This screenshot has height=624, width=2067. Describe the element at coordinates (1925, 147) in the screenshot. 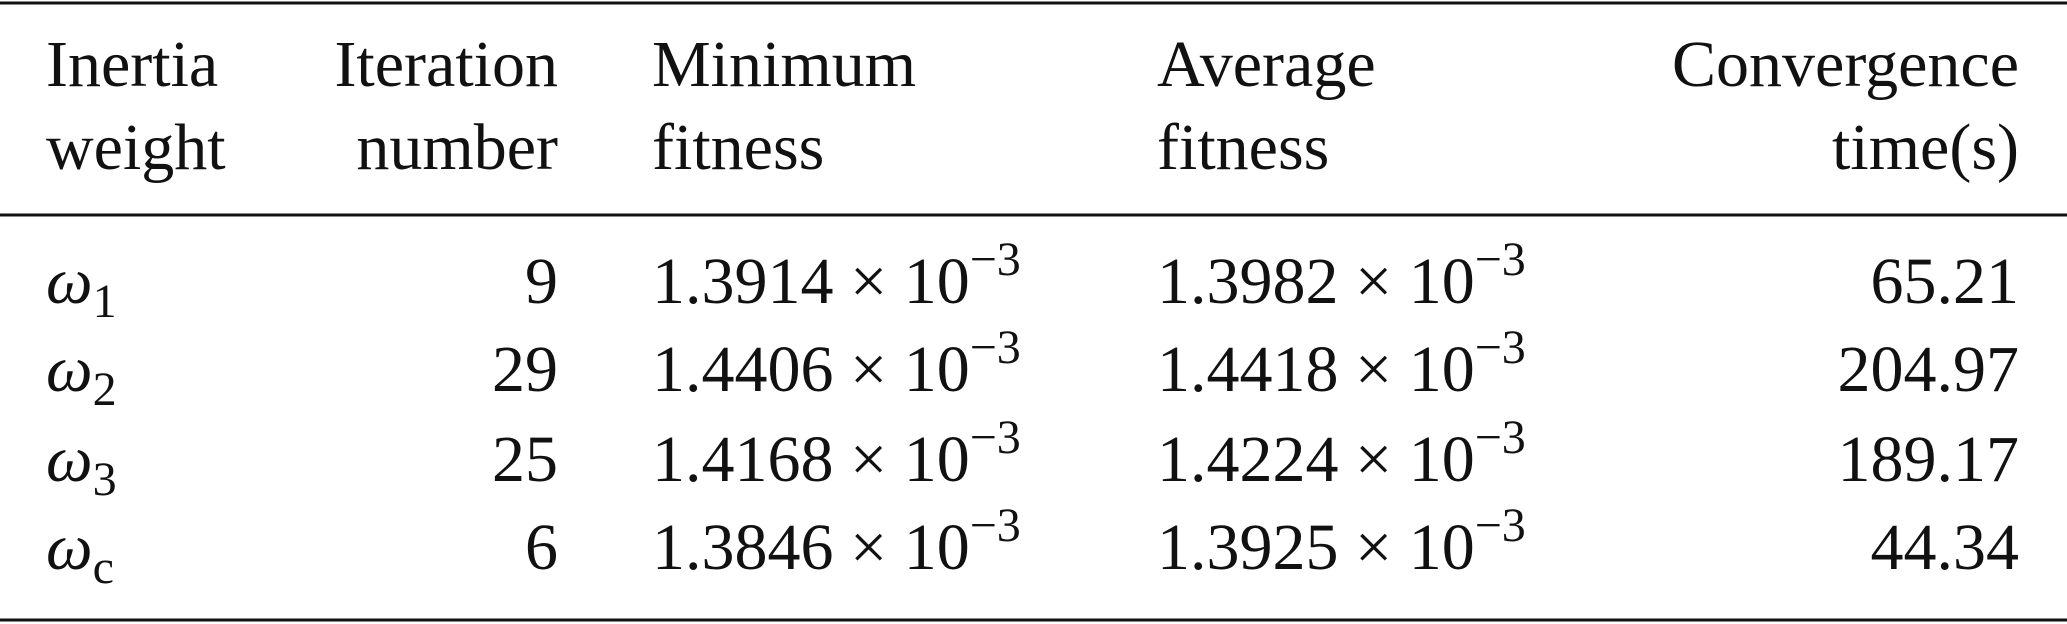

I see `header-cell: time(s)` at that location.